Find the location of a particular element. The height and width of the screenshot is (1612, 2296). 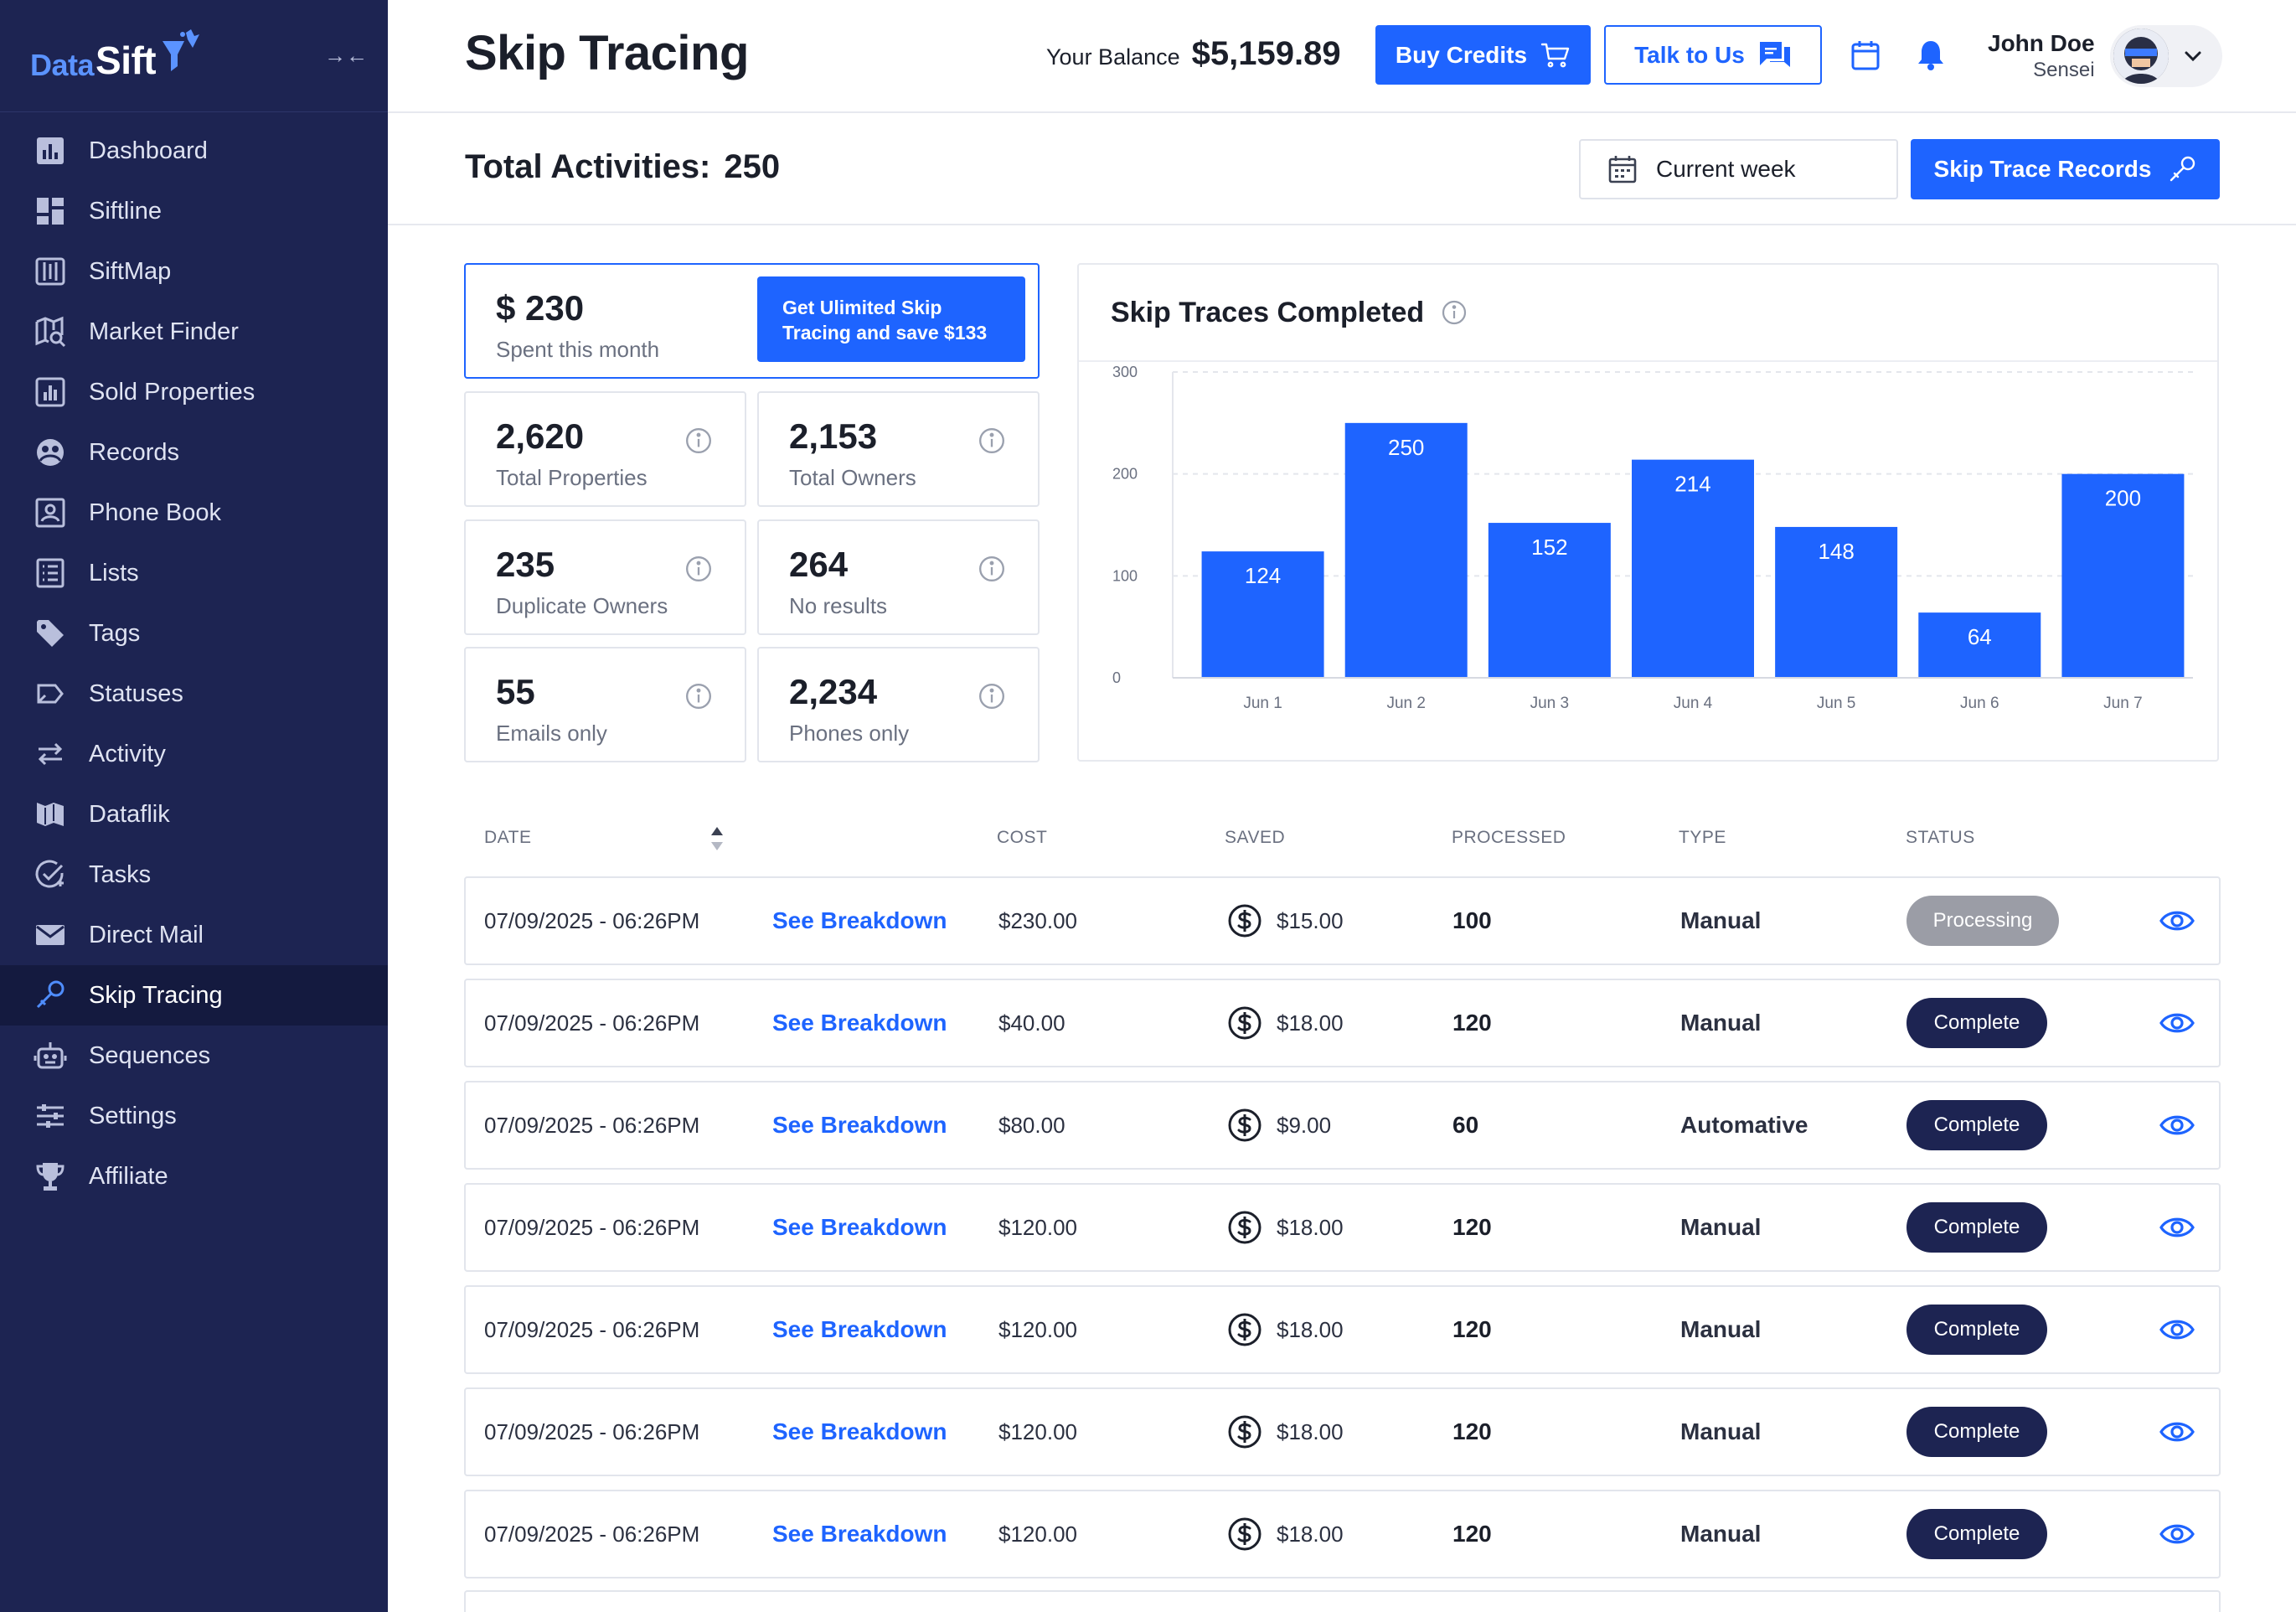

sidebar-item-settings: Settings is located at coordinates (194, 1116).